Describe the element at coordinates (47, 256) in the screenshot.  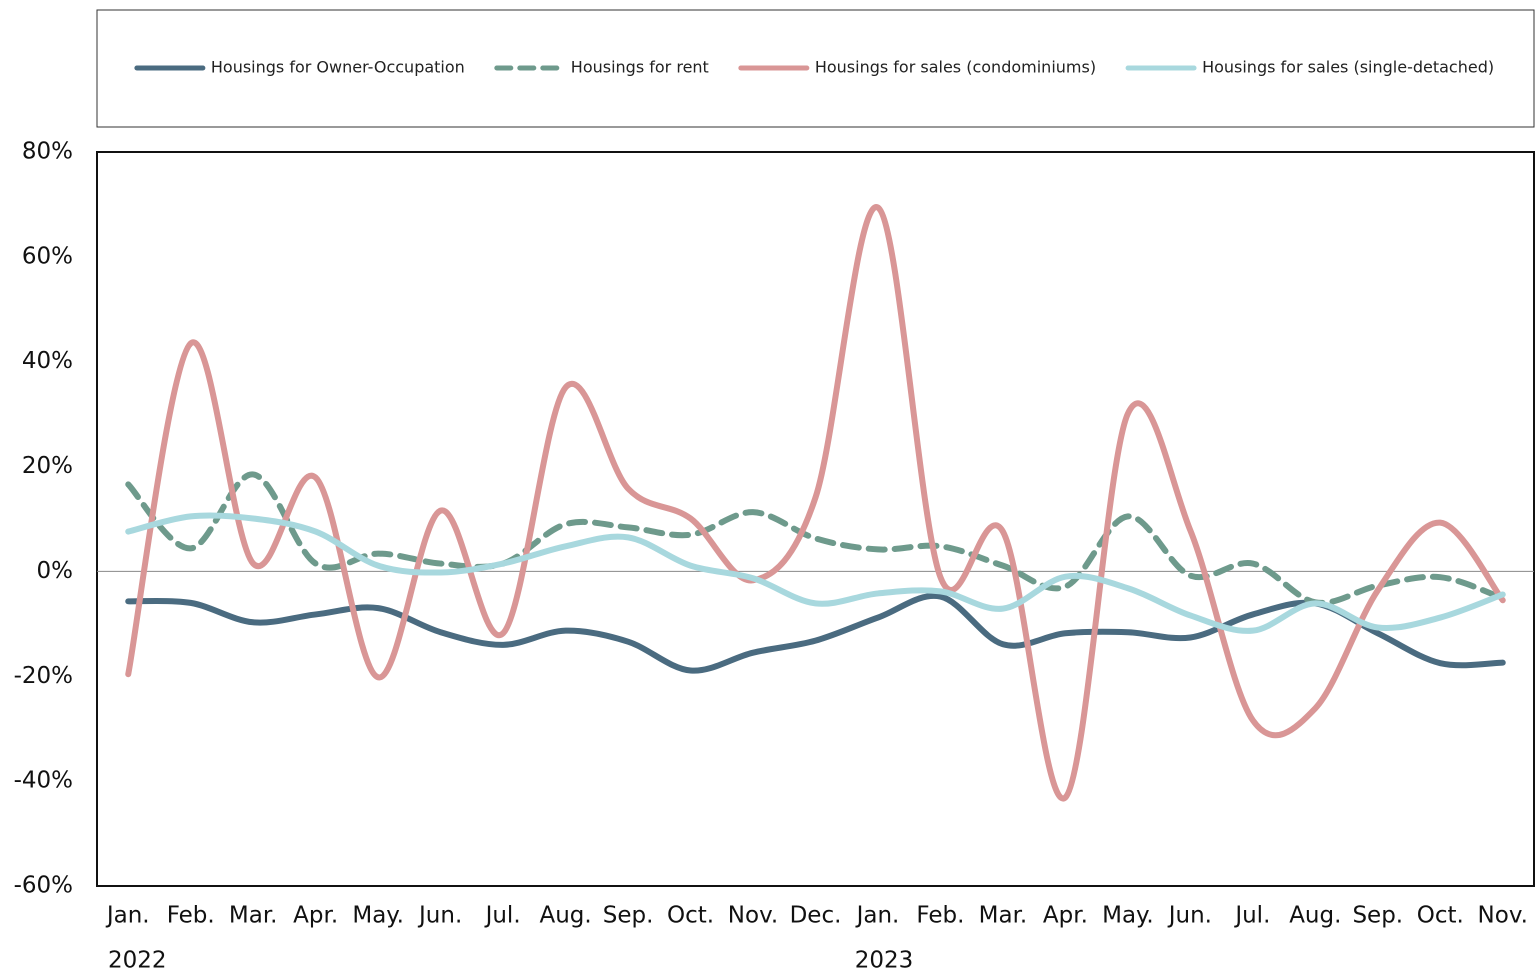
I see `y-tick-label: 60%` at that location.